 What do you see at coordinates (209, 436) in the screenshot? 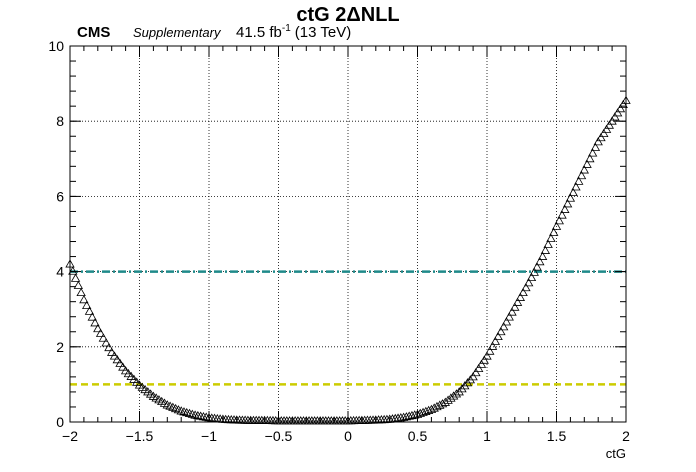
I see `x-tick-label: −1` at bounding box center [209, 436].